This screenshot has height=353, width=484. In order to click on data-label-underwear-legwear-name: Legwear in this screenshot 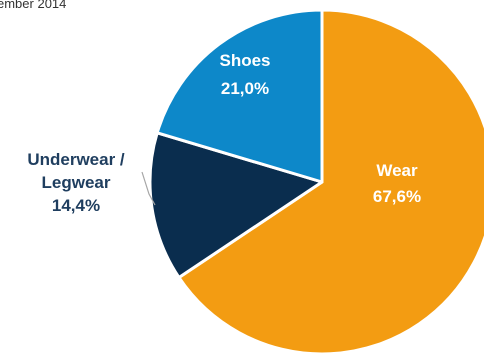, I will do `click(76, 182)`.